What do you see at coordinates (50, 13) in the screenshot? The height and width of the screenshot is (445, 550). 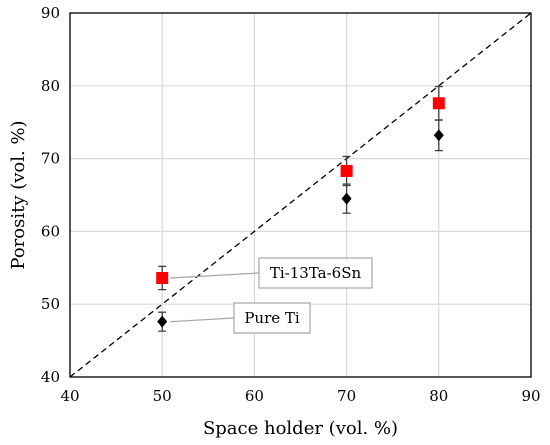 I see `y-tick-label: 90` at bounding box center [50, 13].